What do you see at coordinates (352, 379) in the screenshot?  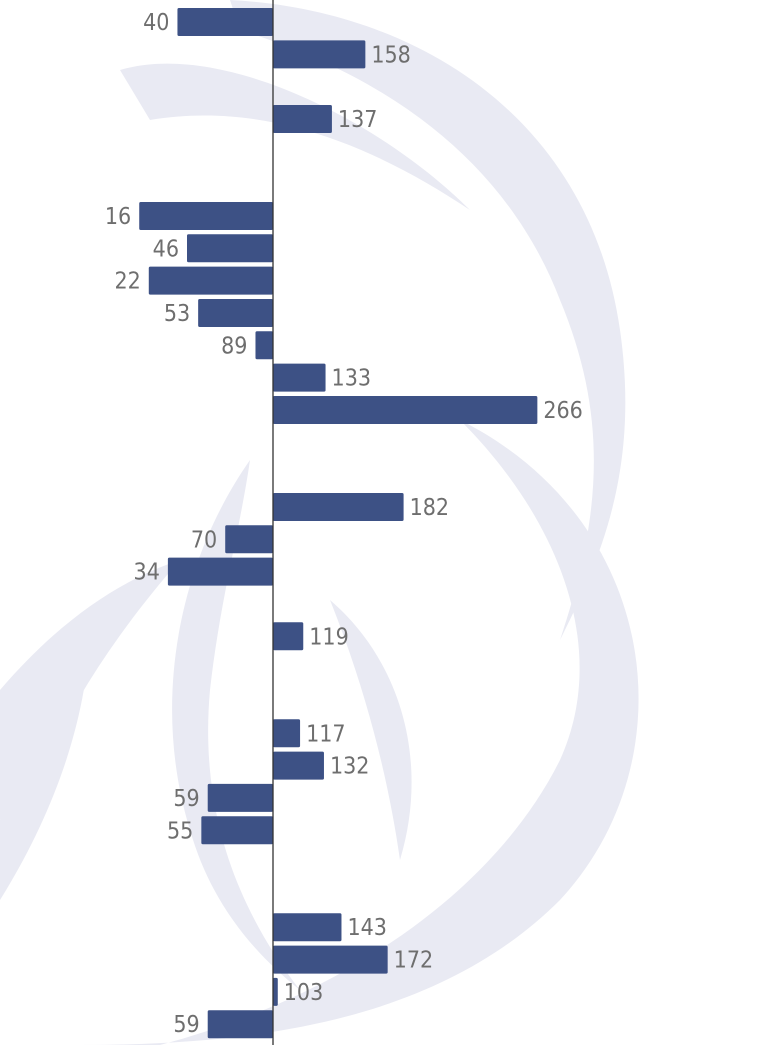 I see `bar-value-label-11: 133` at bounding box center [352, 379].